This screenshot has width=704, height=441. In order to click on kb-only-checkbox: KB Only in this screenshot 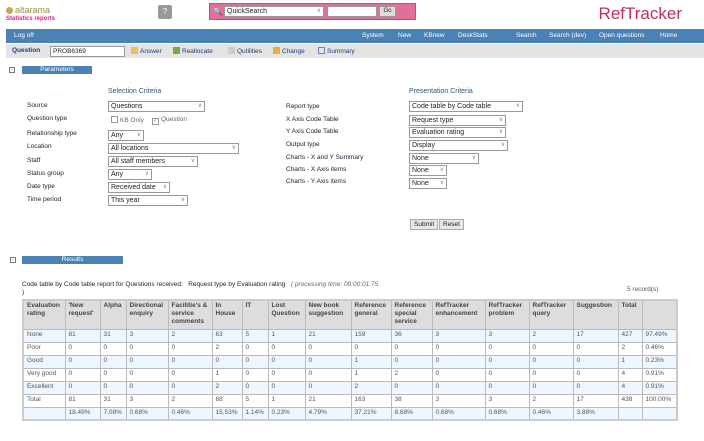, I will do `click(127, 120)`.